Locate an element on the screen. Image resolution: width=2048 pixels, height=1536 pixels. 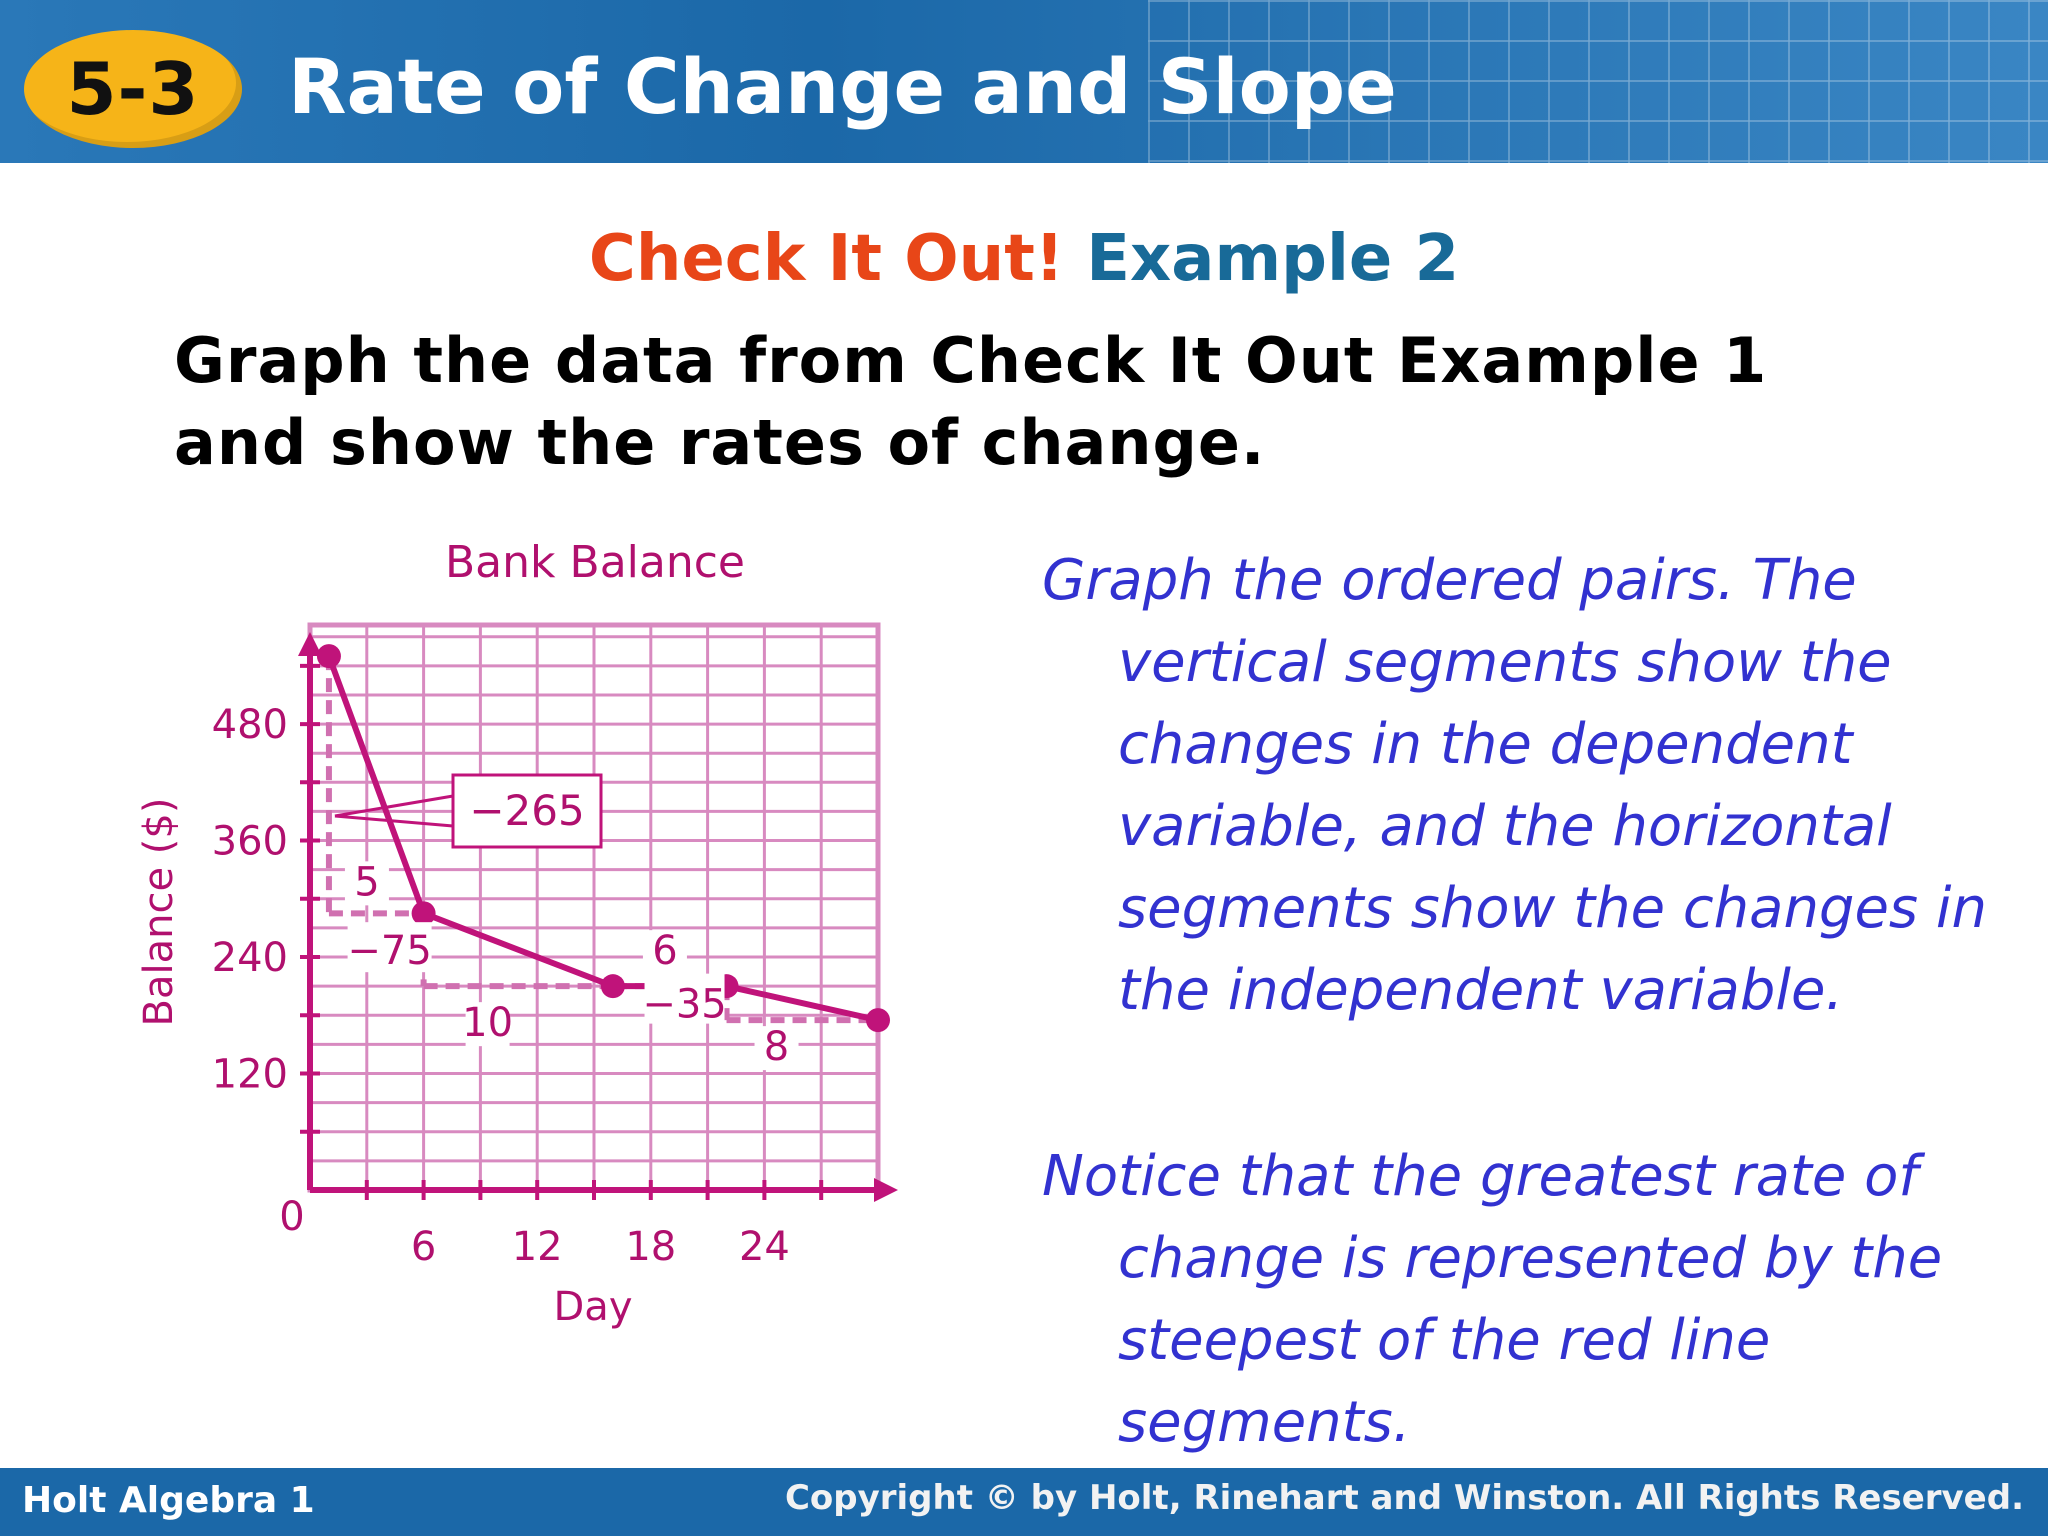
x-axis-arrow is located at coordinates (886, 1190).